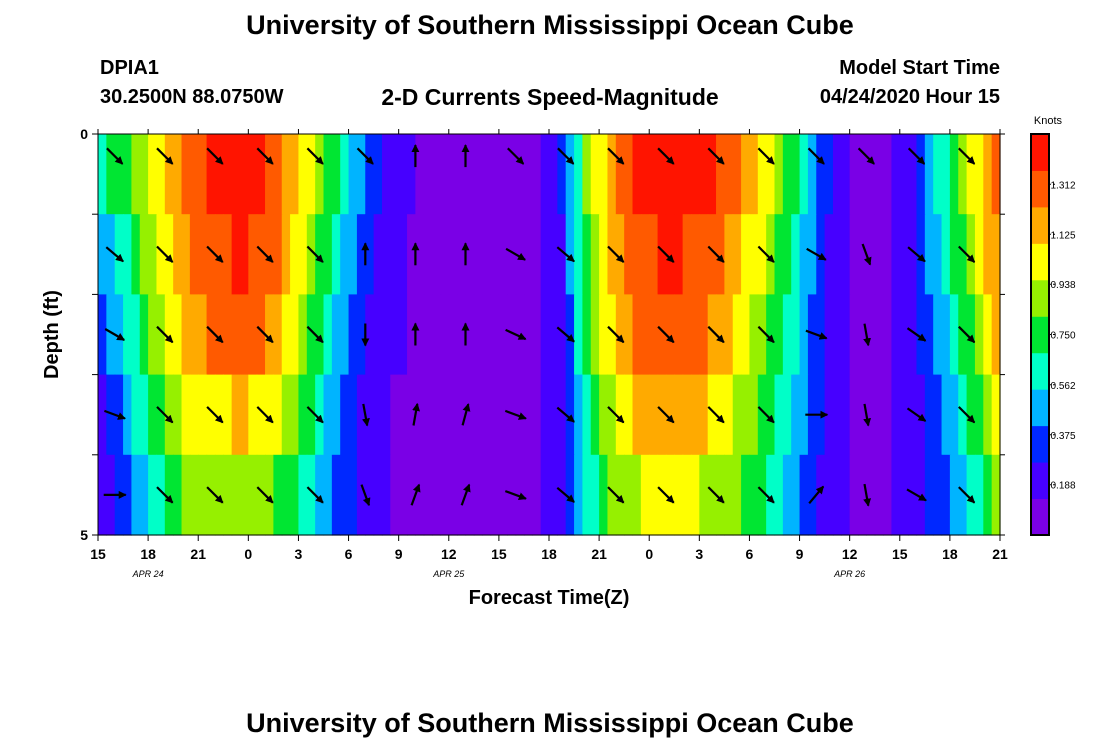  Describe the element at coordinates (950, 554) in the screenshot. I see `x-tick-label: 18` at that location.